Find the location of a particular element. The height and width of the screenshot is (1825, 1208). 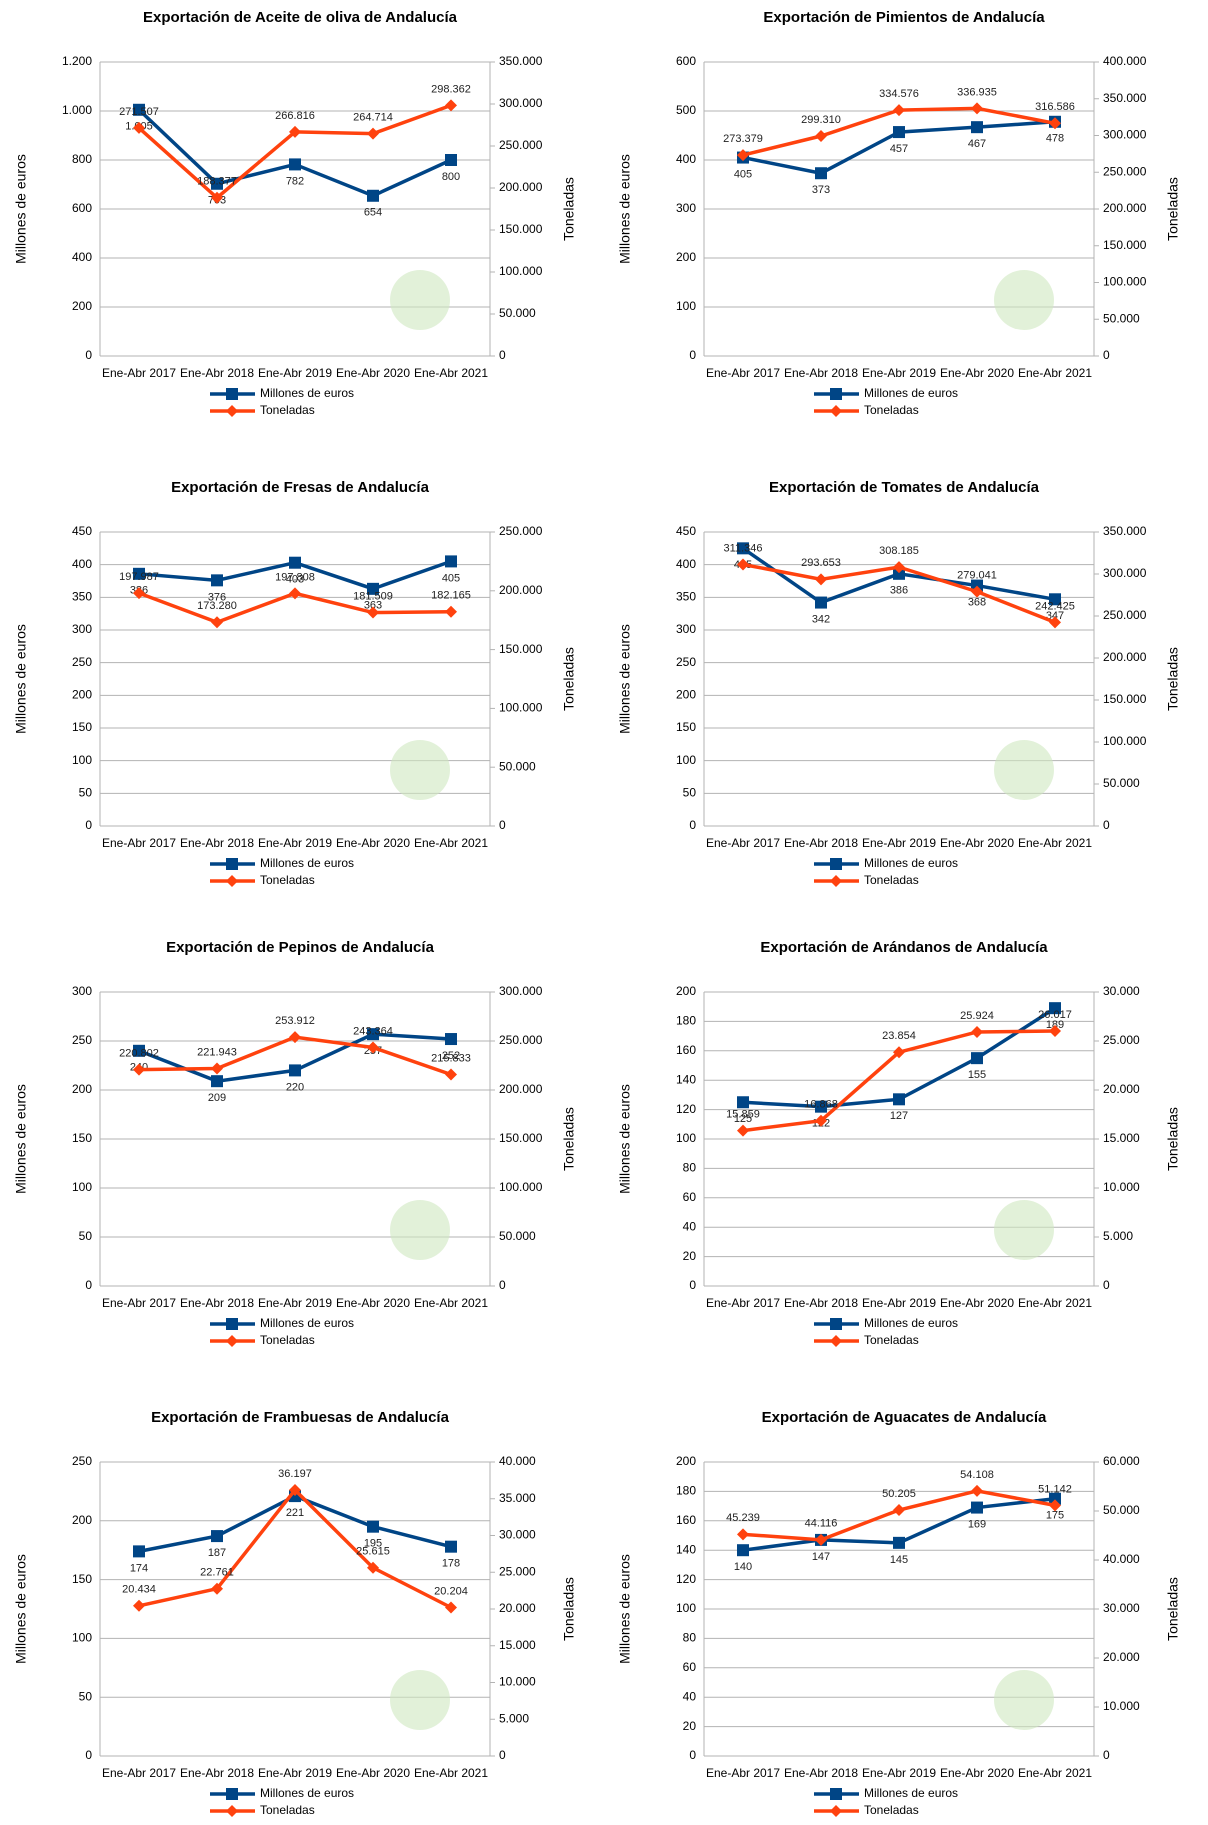

y2-tick-label: 5.000 is located at coordinates (1118, 1236).